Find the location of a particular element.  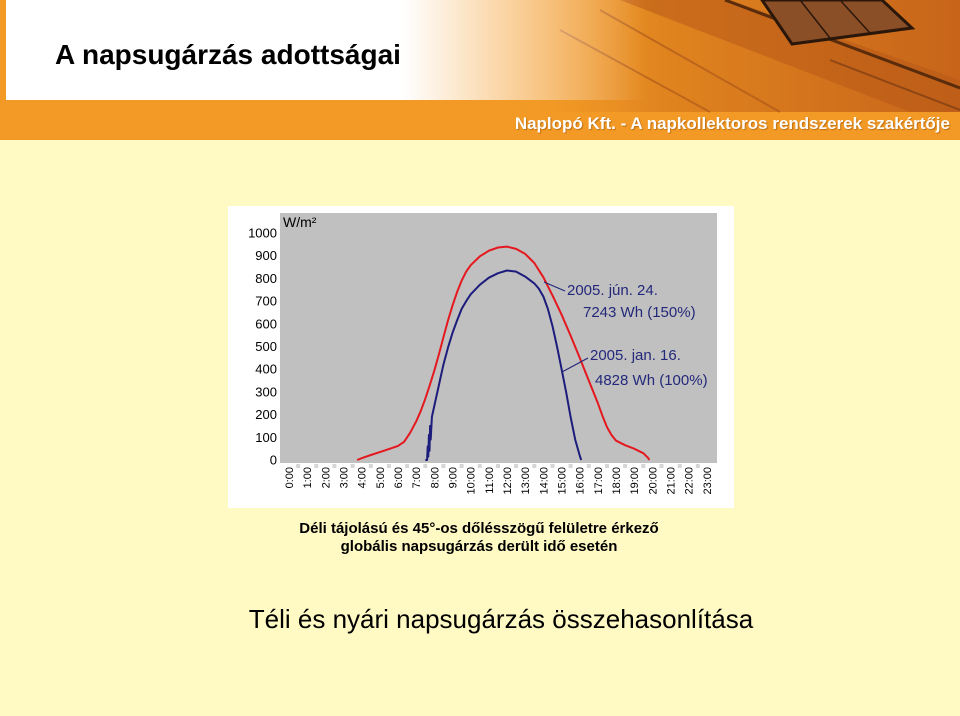

x-tick-label: 18:00 is located at coordinates (617, 481).